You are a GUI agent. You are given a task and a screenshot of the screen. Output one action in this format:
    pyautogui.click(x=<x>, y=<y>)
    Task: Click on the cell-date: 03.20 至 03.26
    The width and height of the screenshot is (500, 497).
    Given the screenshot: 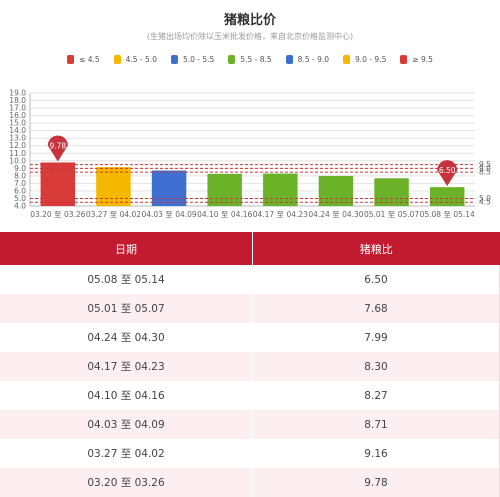 What is the action you would take?
    pyautogui.click(x=126, y=482)
    